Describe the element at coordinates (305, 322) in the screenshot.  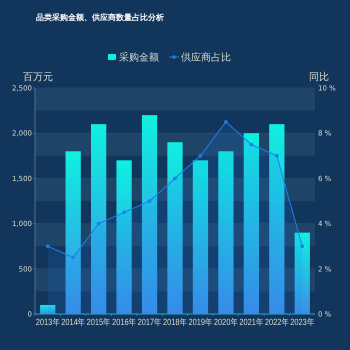
I see `x-tick-label: 2023年` at that location.